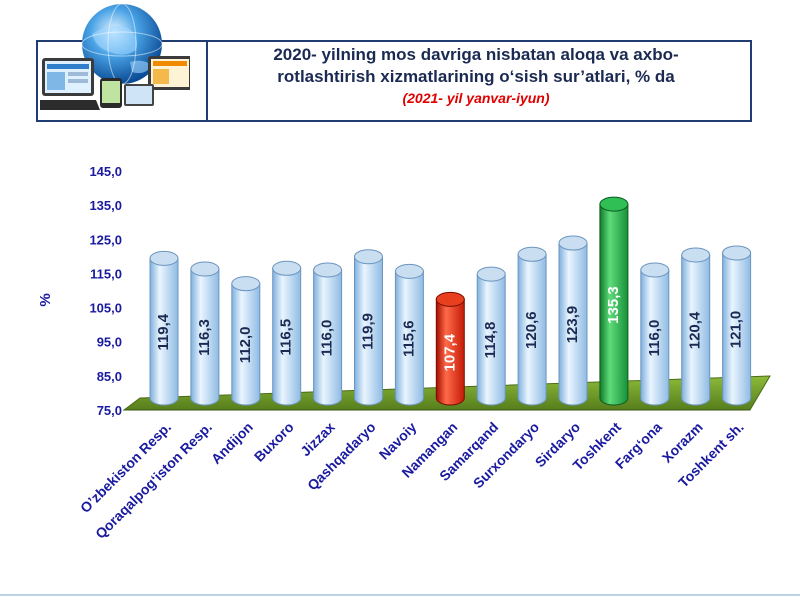 The width and height of the screenshot is (800, 600). I want to click on bar-value-label: 135,3, so click(613, 305).